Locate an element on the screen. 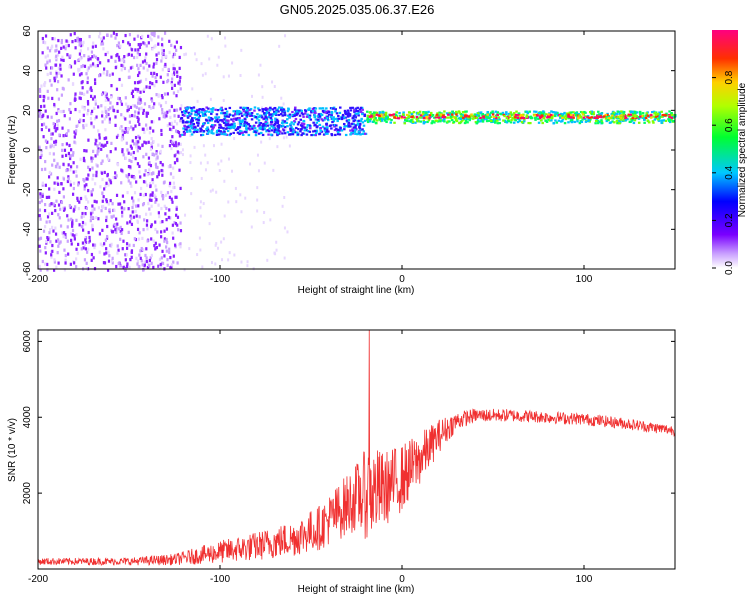  spectrogram-ylabel: Frequency (Hz) is located at coordinates (12, 150).